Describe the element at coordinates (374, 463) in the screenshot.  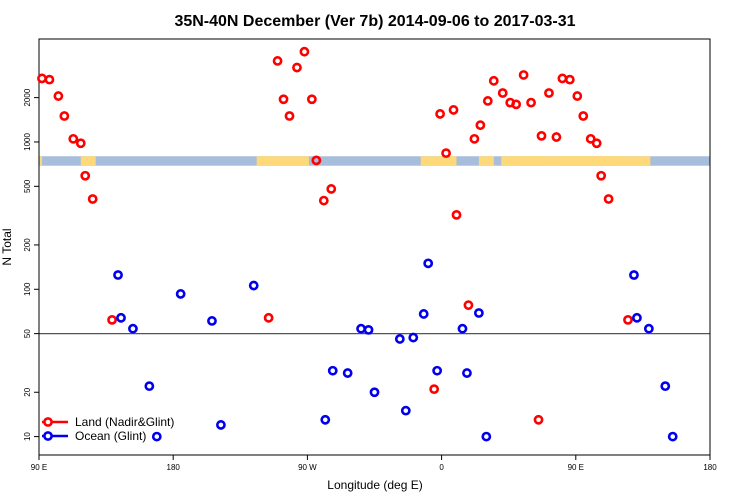
I see `x-axis: 90 E 180 90 W 0 90 E 180` at that location.